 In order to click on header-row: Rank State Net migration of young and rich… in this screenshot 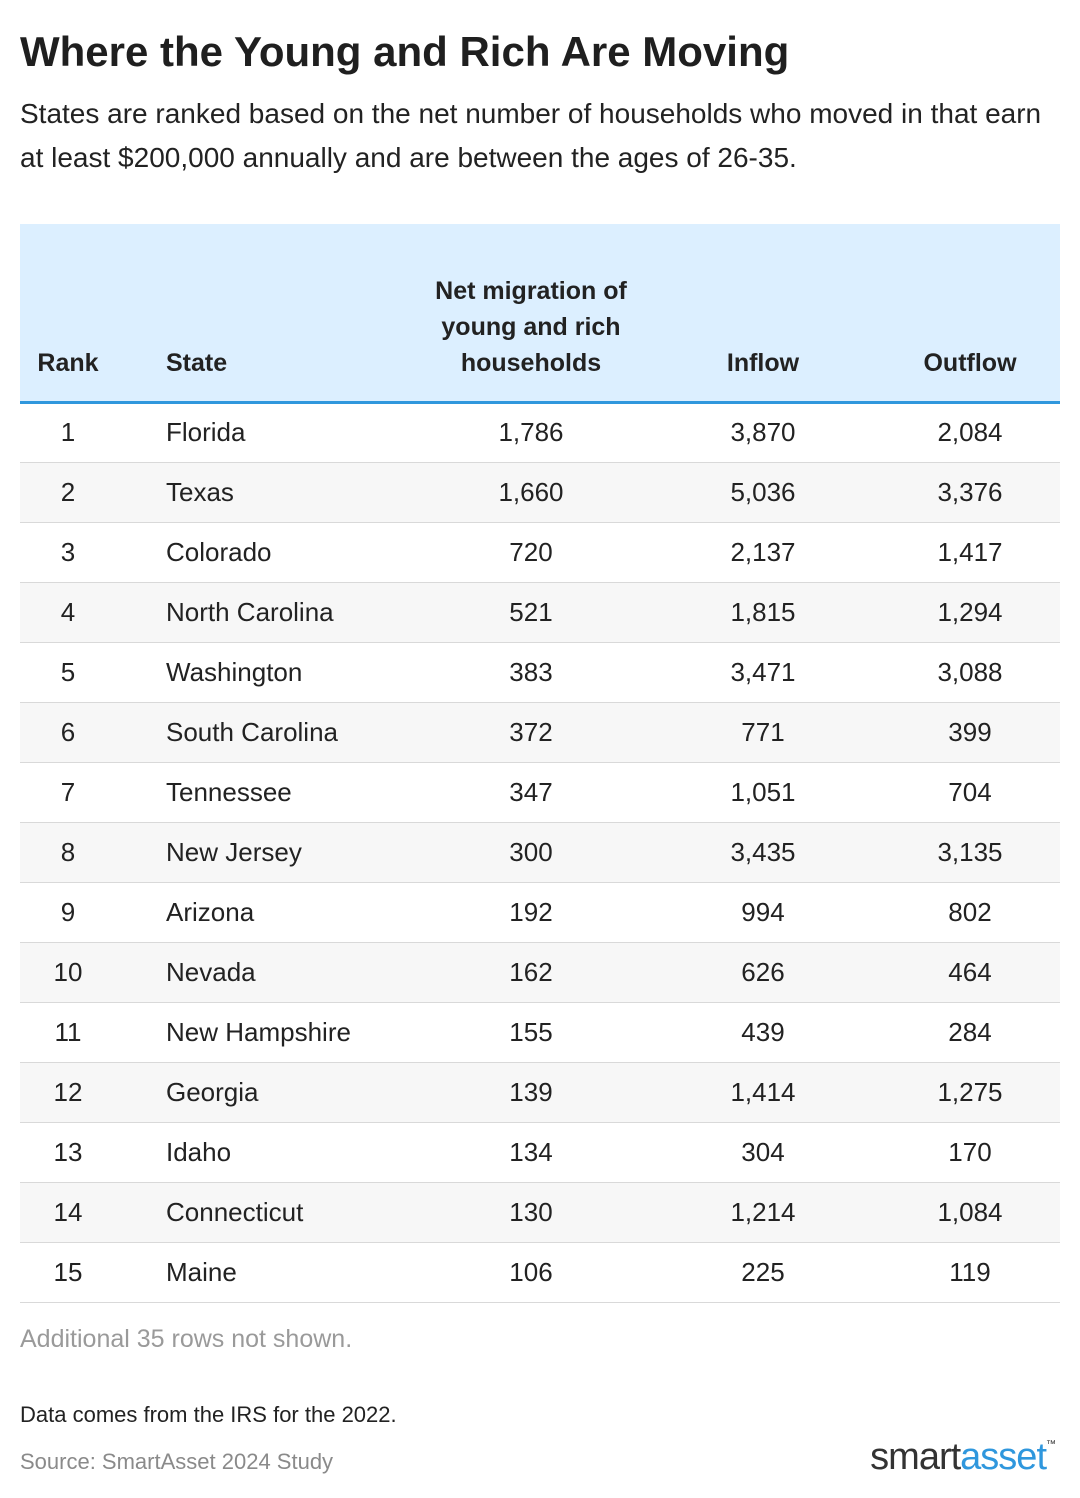, I will do `click(540, 313)`.